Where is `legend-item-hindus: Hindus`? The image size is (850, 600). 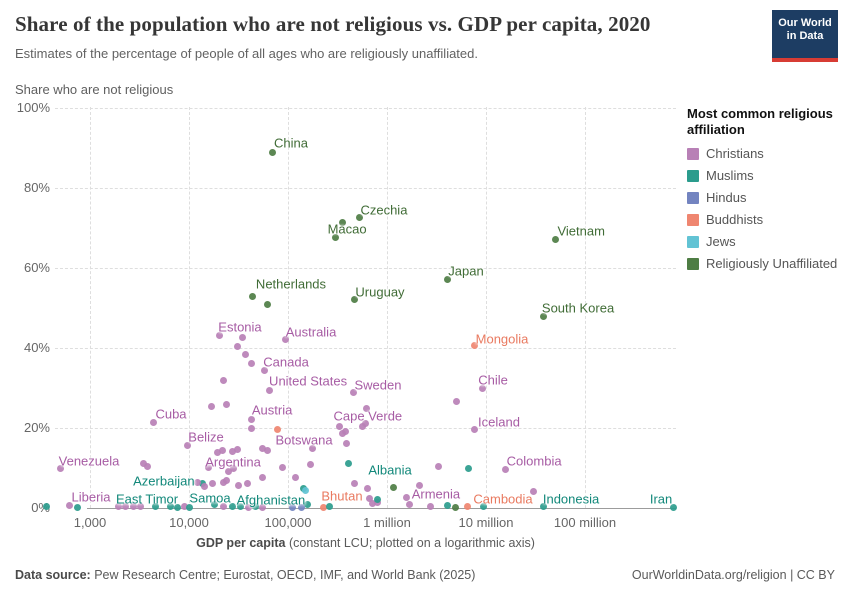
legend-item-hindus: Hindus is located at coordinates (766, 197).